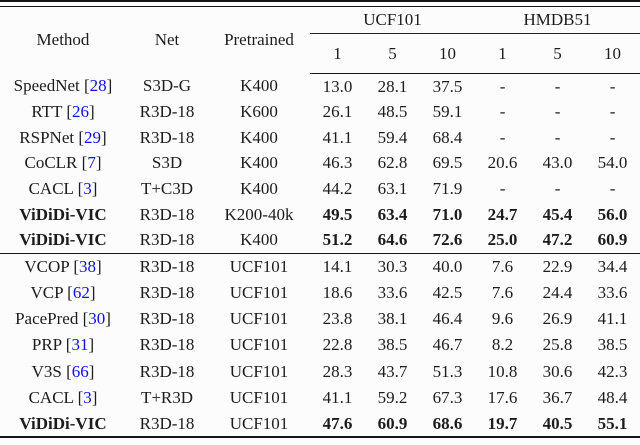 The image size is (640, 445). What do you see at coordinates (392, 189) in the screenshot?
I see `value-cell: 63.1` at bounding box center [392, 189].